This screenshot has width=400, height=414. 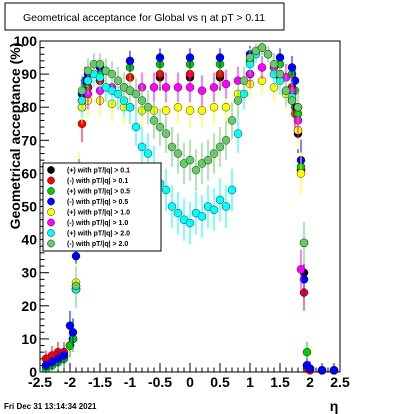 I want to click on y-tick-label: 90, so click(x=29, y=74).